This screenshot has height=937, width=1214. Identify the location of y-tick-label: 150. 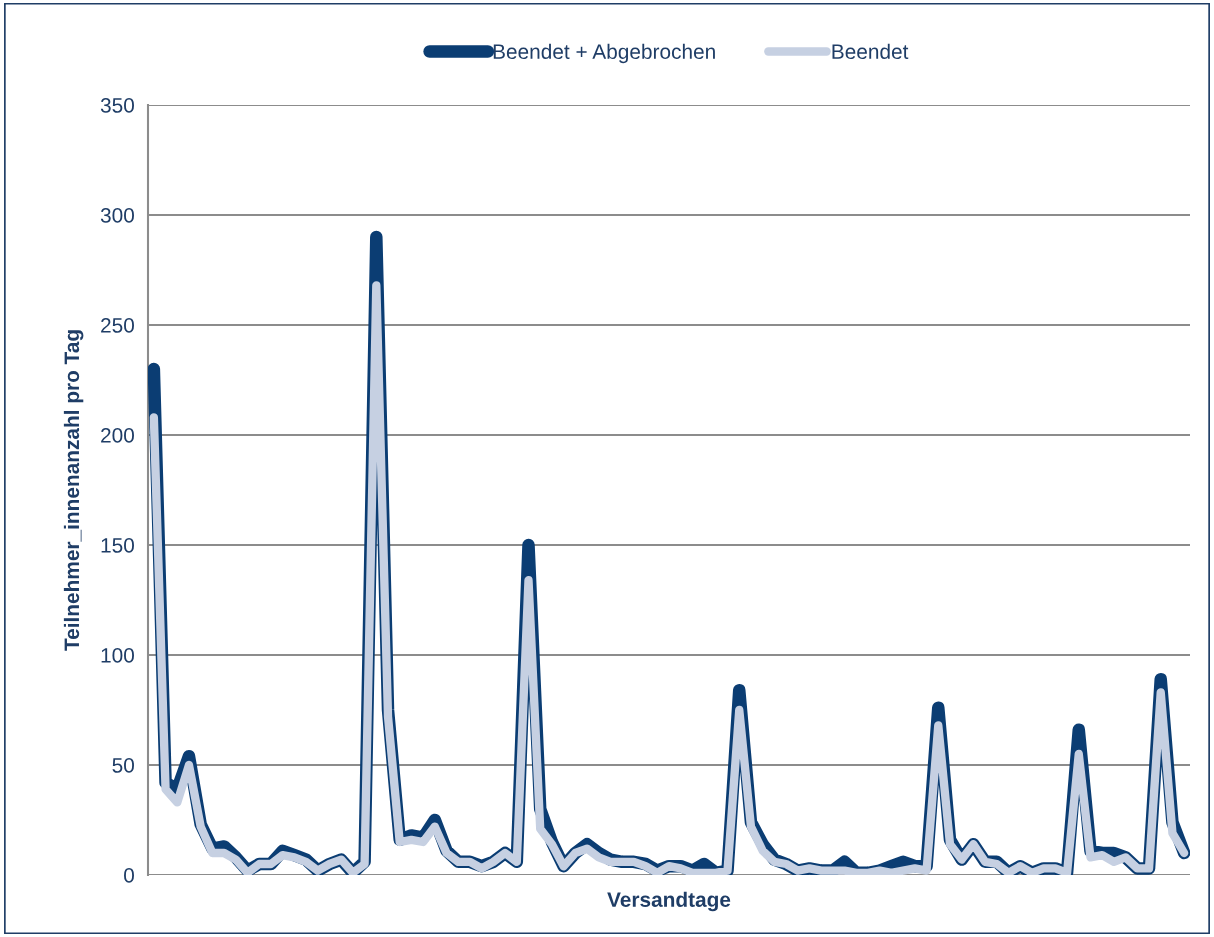
(117, 545).